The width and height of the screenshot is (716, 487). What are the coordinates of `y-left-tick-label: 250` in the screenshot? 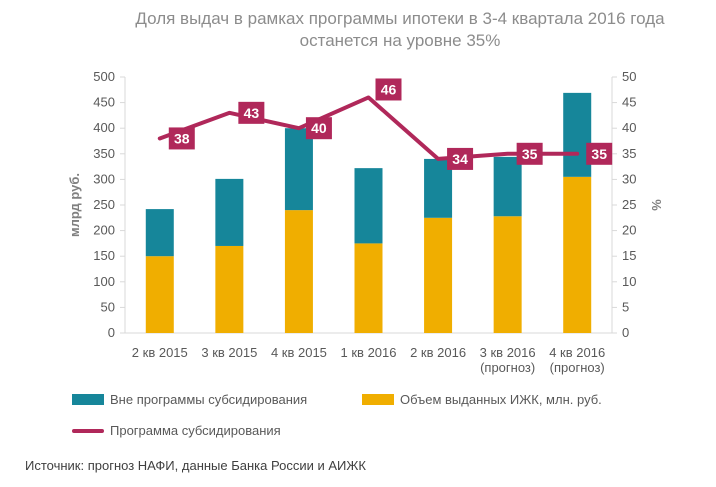 It's located at (104, 204).